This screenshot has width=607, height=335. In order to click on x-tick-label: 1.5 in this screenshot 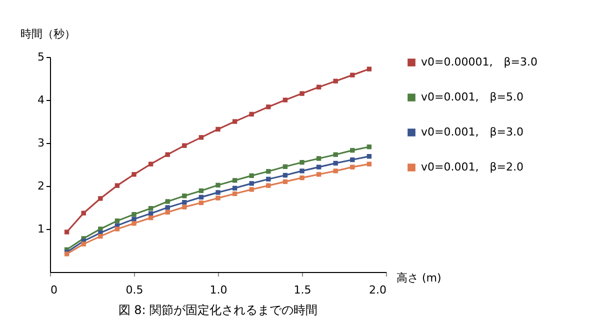, I will do `click(303, 290)`.